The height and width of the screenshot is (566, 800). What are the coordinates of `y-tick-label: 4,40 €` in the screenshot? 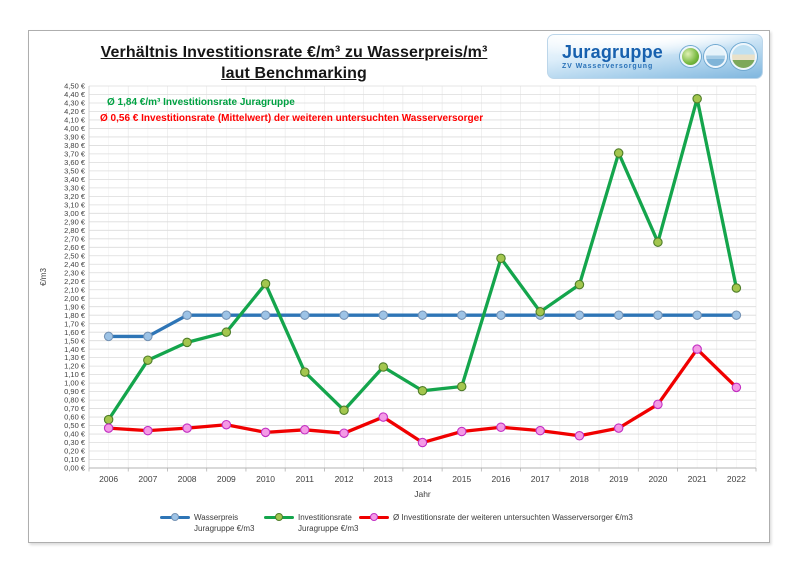 It's located at (75, 94).